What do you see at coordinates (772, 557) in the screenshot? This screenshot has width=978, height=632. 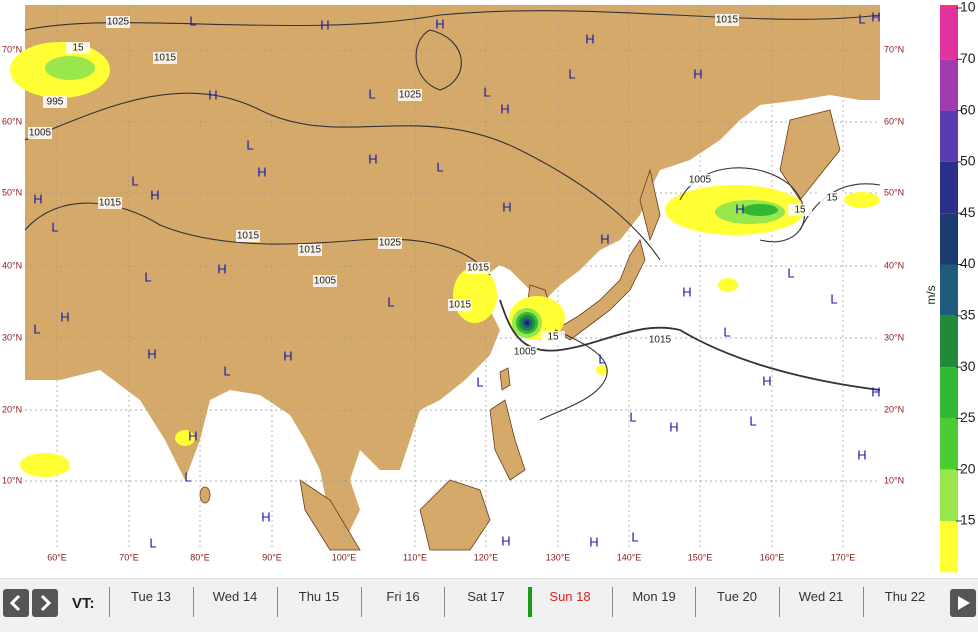 I see `lon-label: 160°E` at bounding box center [772, 557].